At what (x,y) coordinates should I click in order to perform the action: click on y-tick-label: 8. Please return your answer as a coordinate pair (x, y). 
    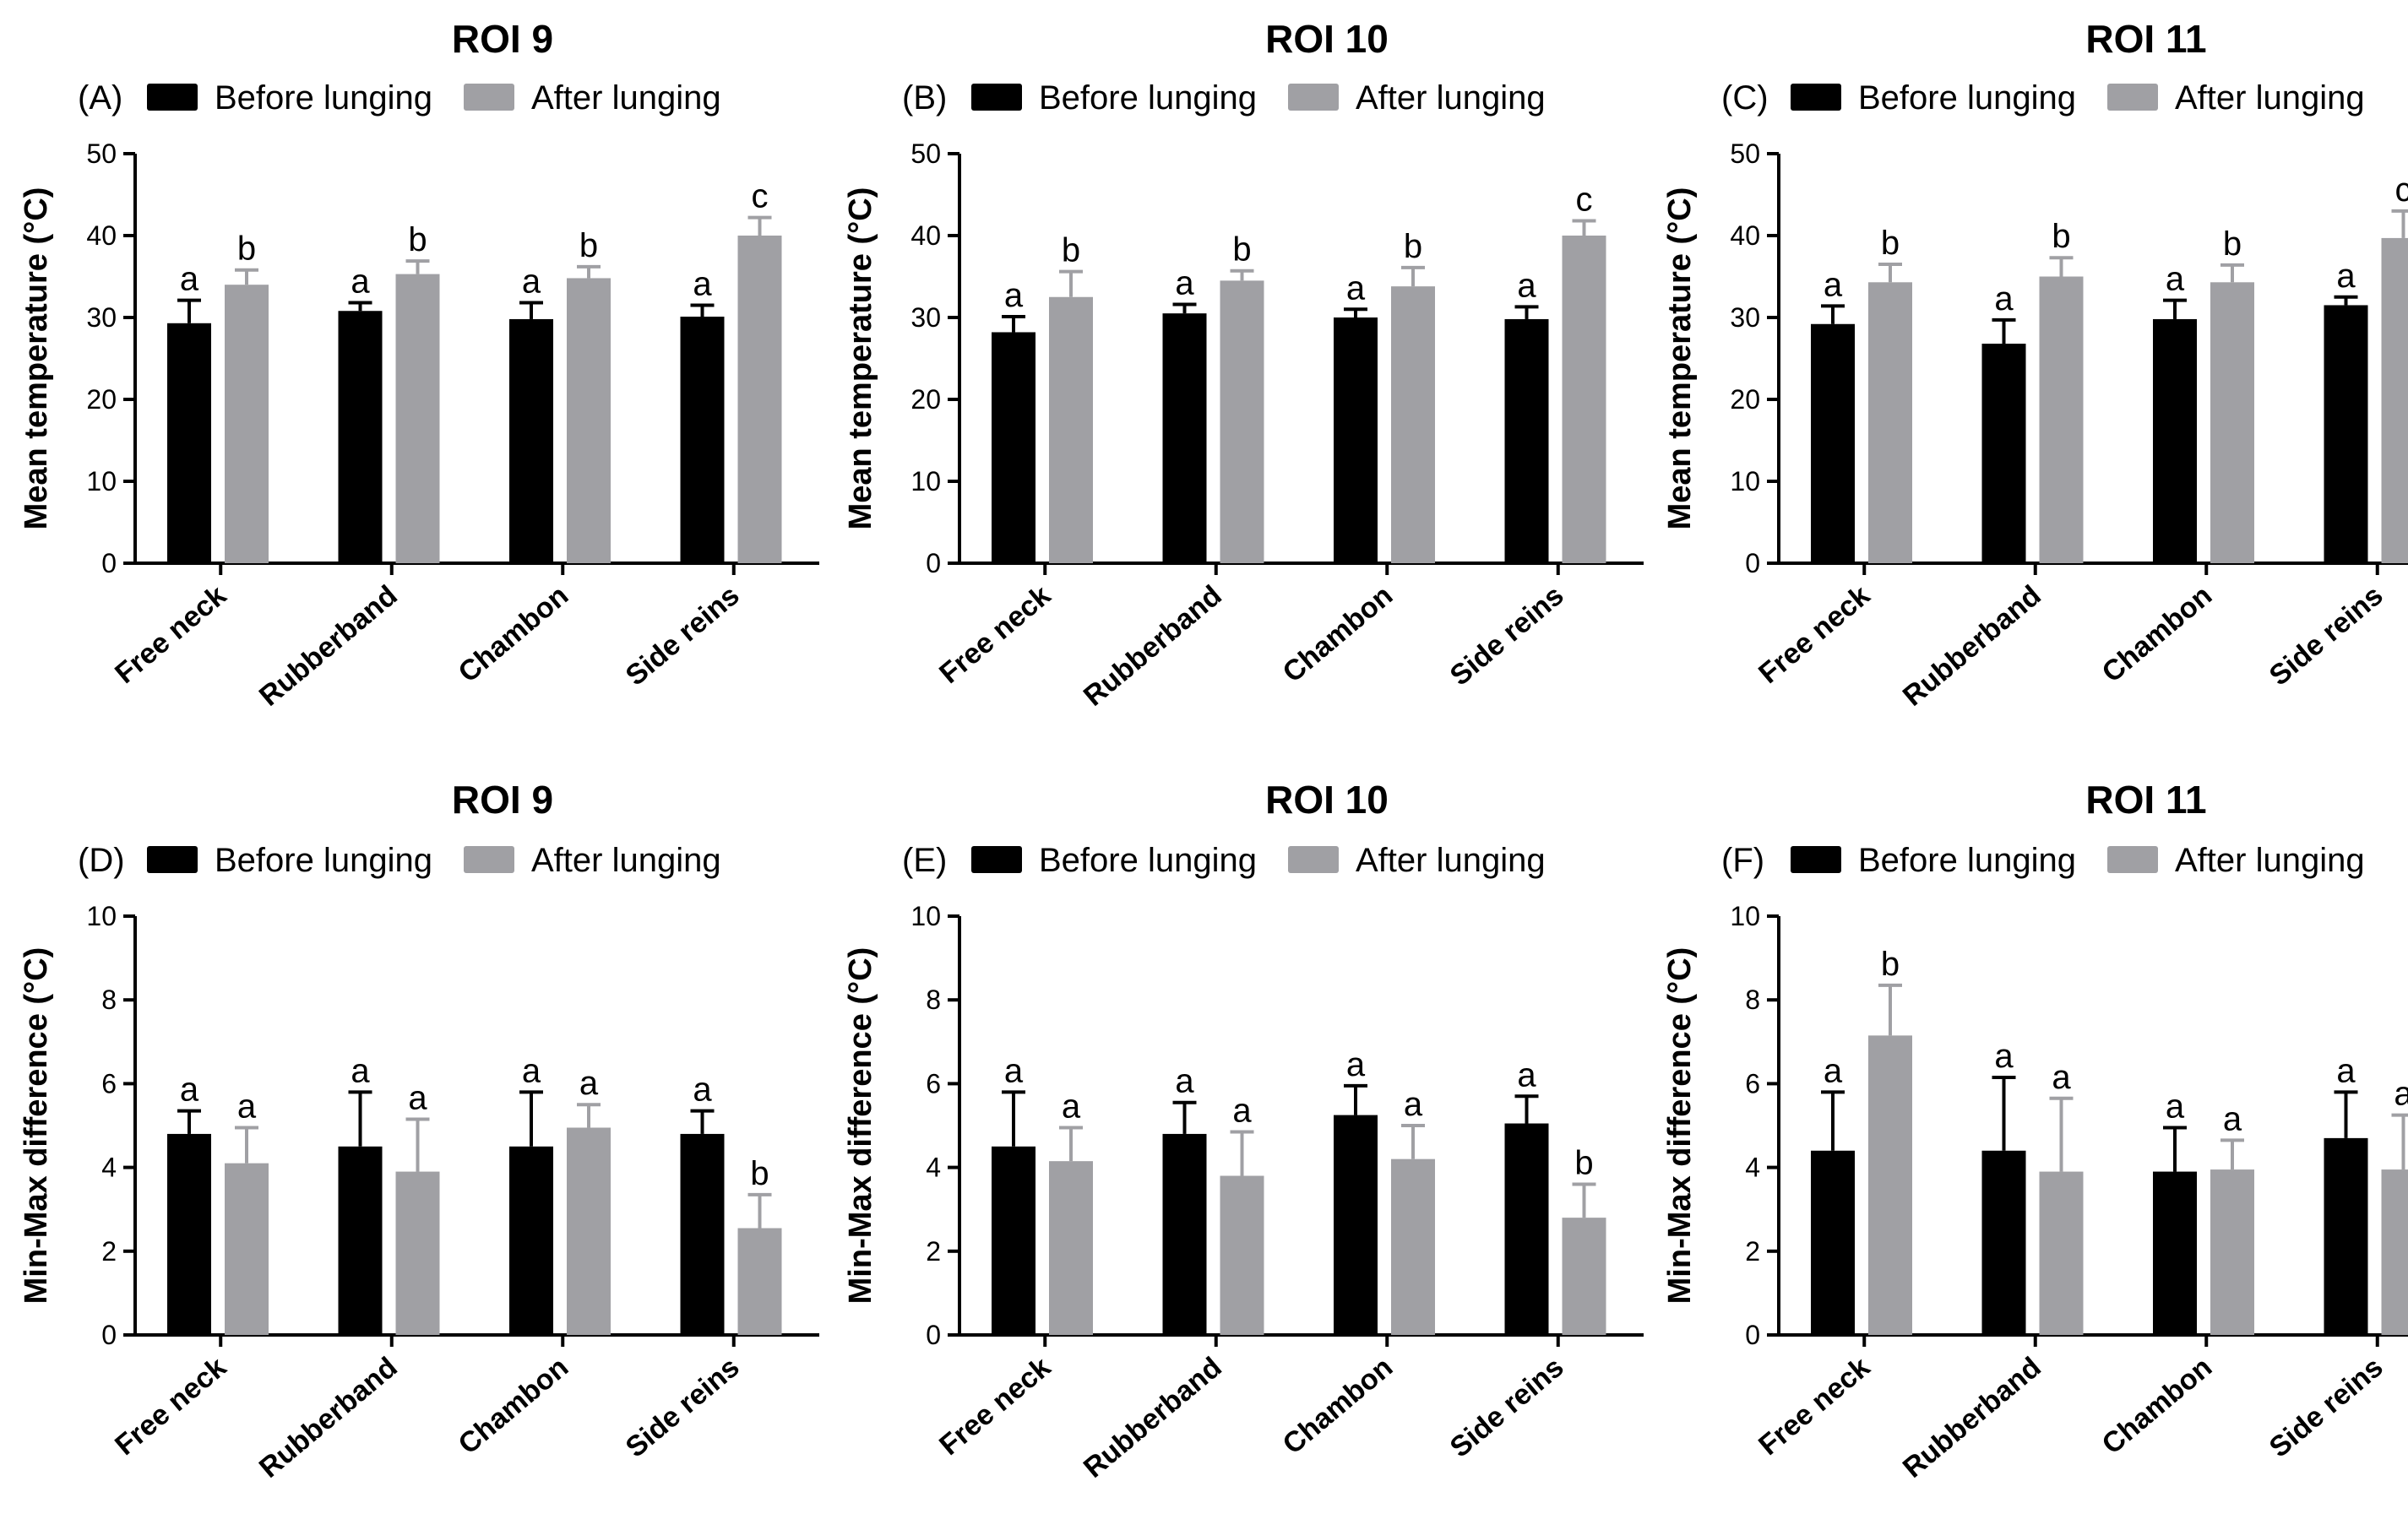
    Looking at the image, I should click on (933, 1000).